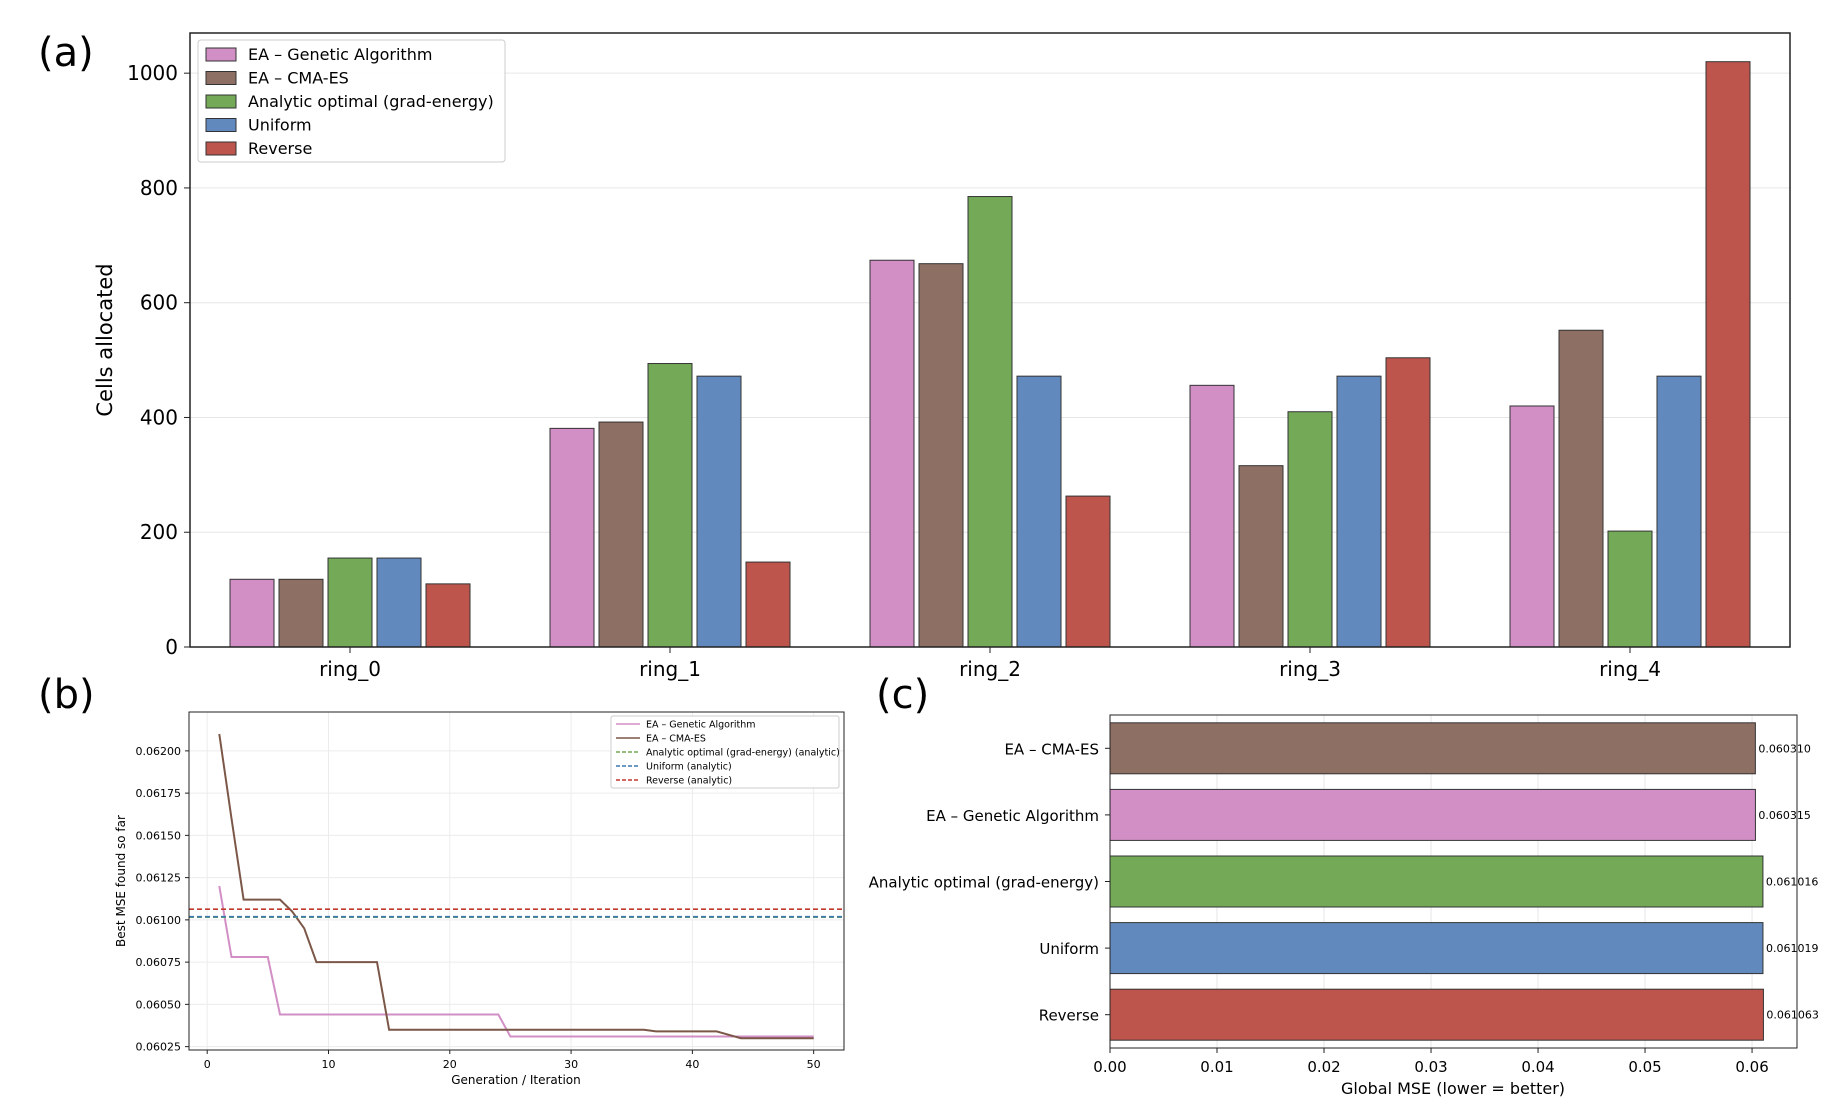 The width and height of the screenshot is (1847, 1106). I want to click on chart-c-value-label: 0.061019, so click(1792, 948).